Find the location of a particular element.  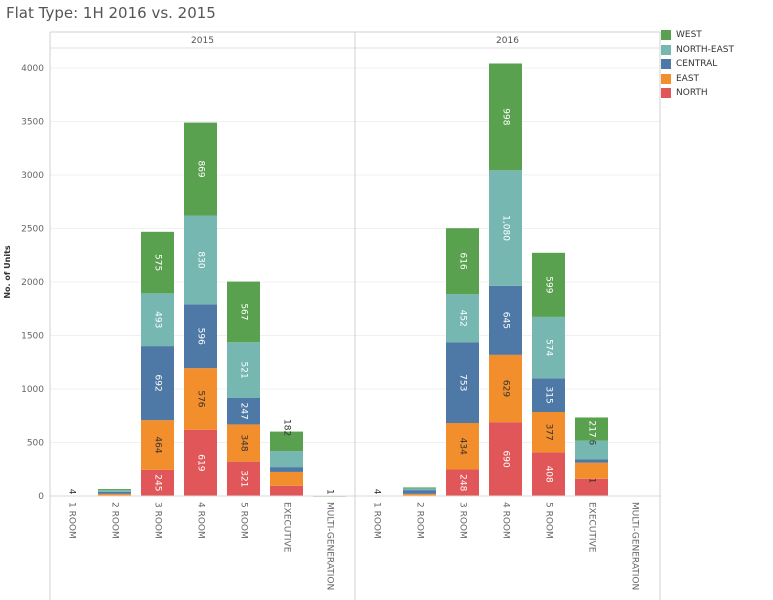

legend-item-west: WEST is located at coordinates (716, 35).